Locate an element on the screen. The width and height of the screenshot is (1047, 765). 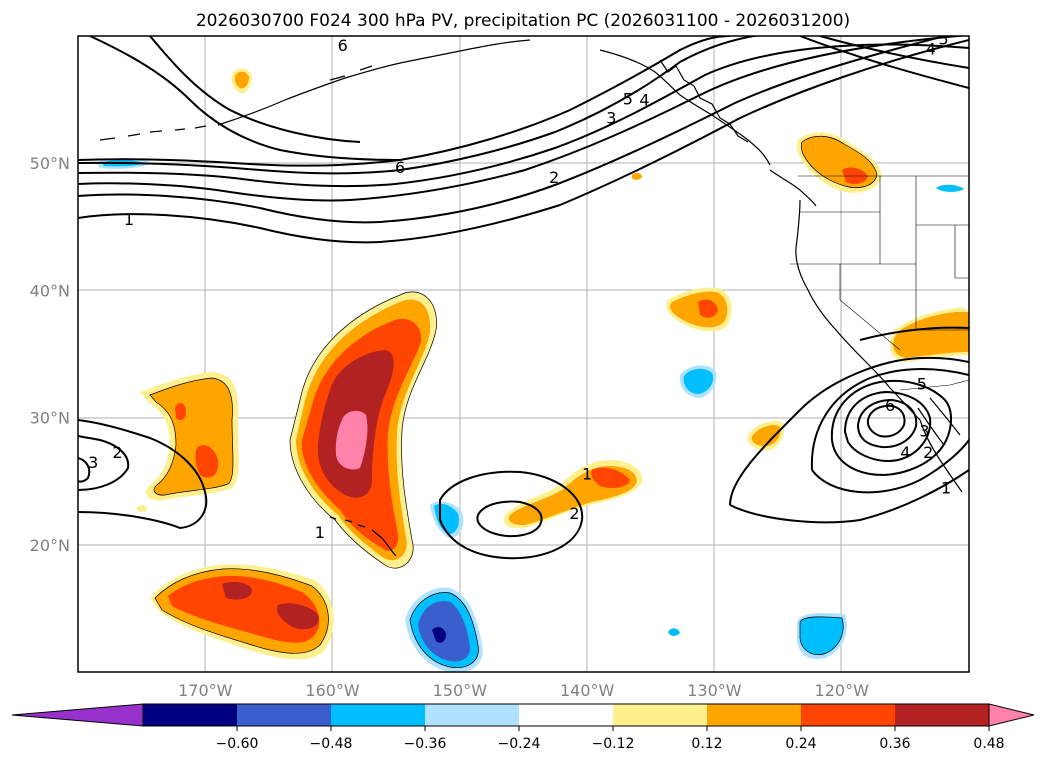
pv-contour-3-east is located at coordinates (891, 427).